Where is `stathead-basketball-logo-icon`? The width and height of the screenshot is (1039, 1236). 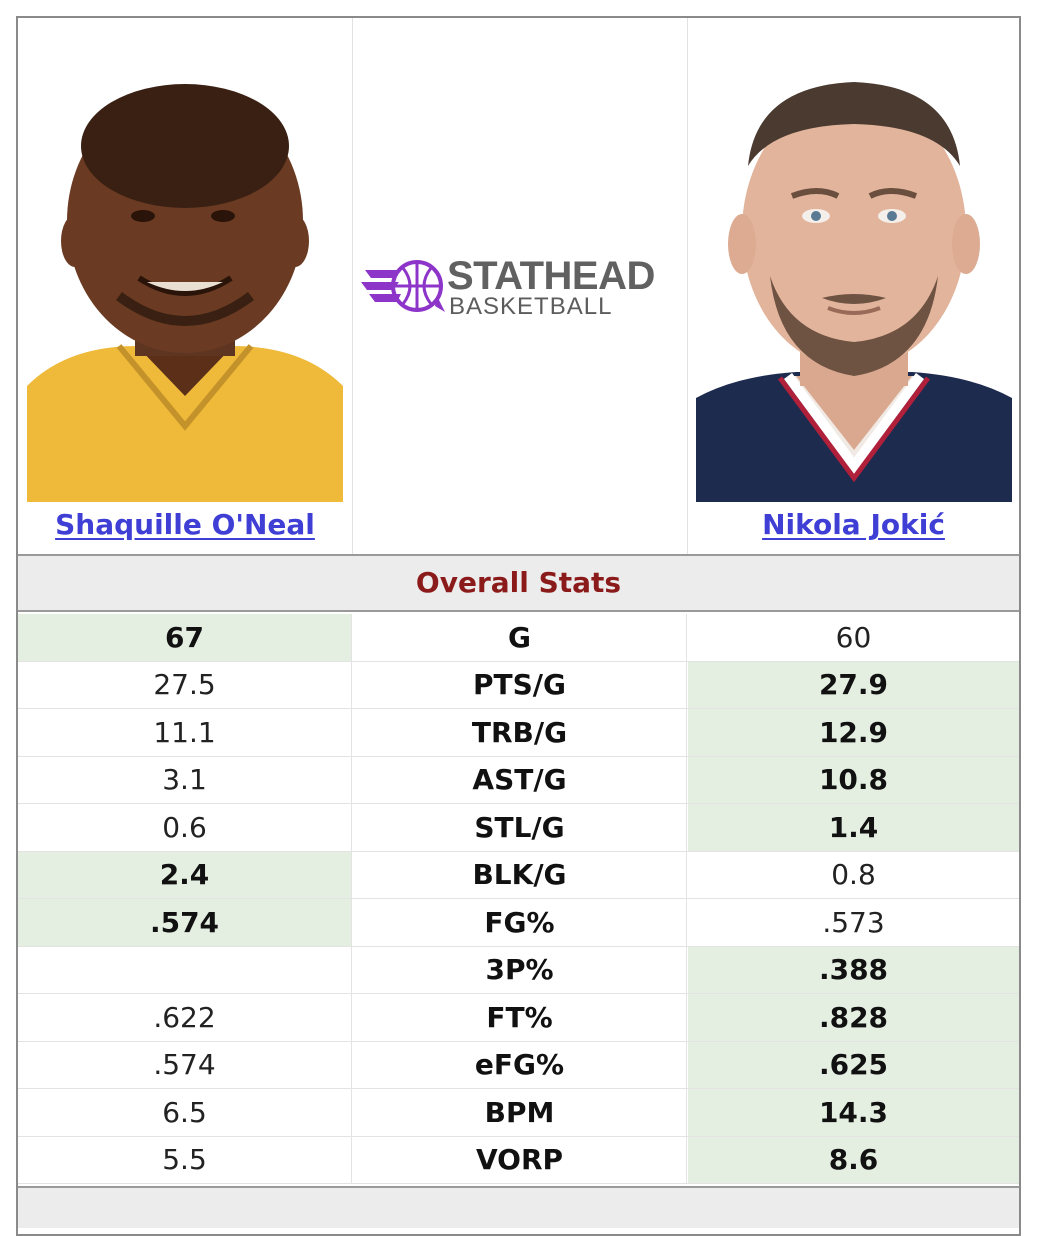
stathead-basketball-logo-icon is located at coordinates (403, 286).